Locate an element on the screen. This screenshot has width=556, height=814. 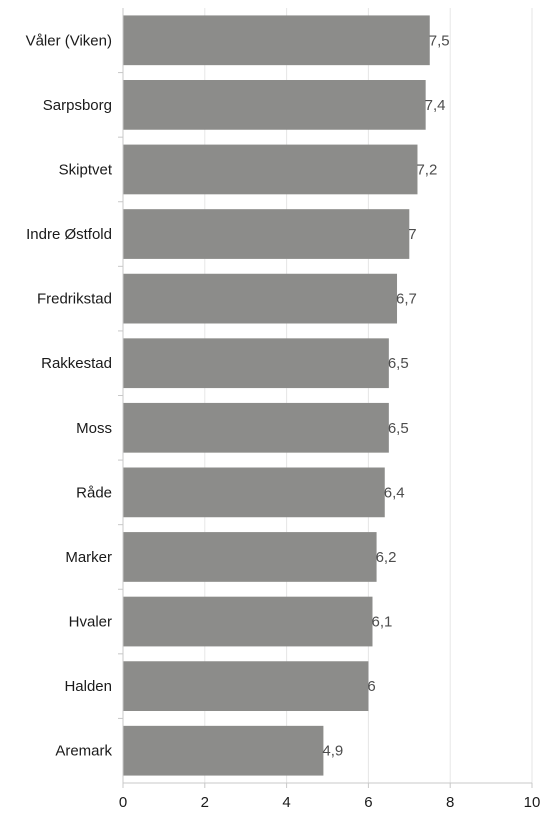
value-label-2: 7,2 is located at coordinates (426, 169).